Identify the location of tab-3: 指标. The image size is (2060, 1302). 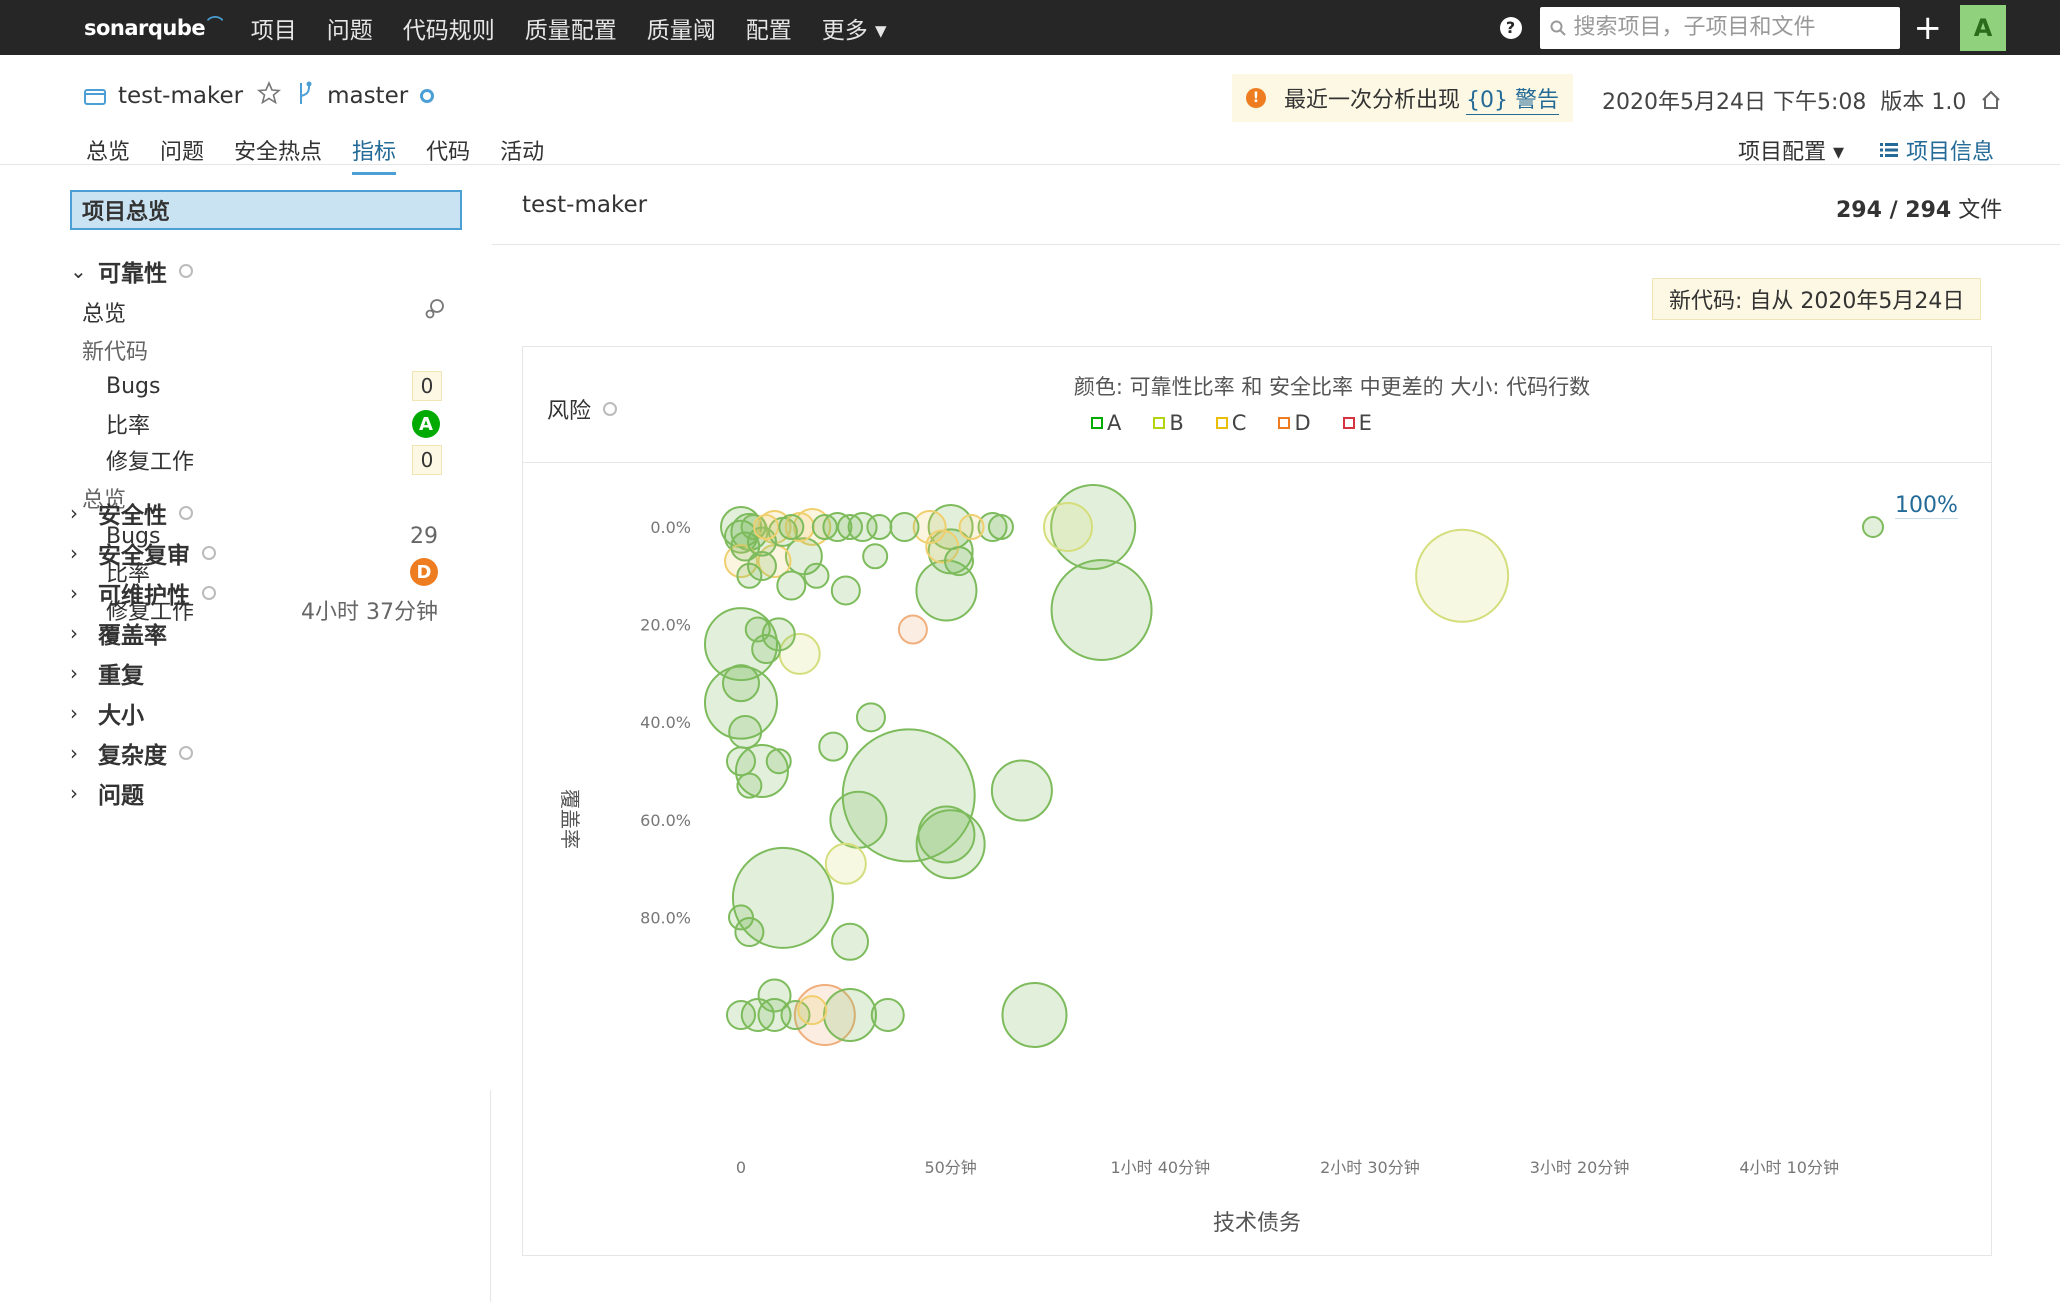
(374, 154).